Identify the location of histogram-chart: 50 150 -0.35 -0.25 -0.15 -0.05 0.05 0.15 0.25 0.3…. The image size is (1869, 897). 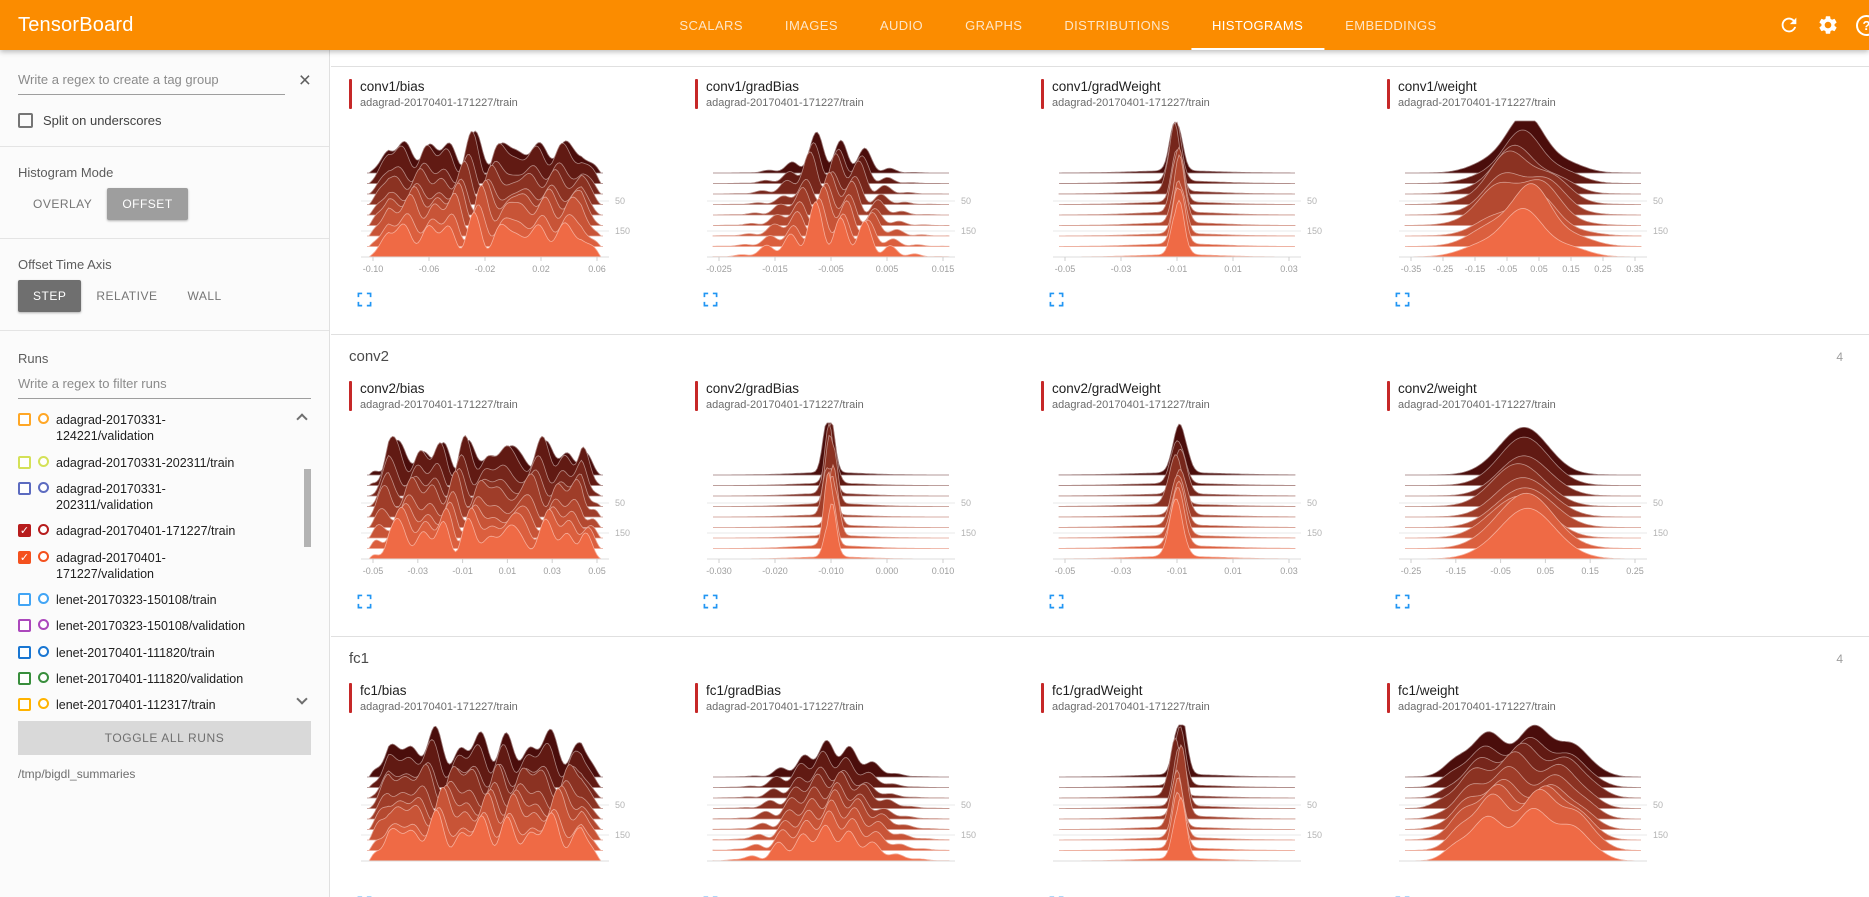
(1539, 203).